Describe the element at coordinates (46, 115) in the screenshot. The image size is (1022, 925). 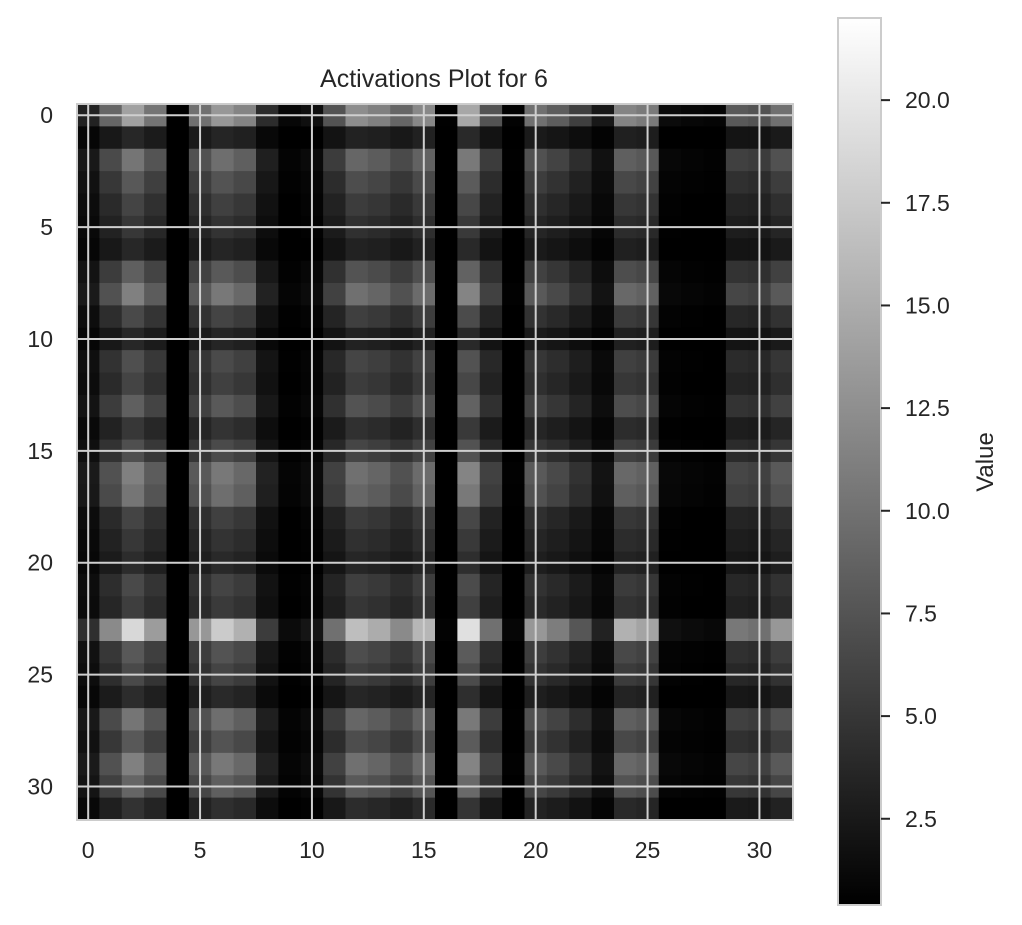
I see `y-tick-label: 0` at that location.